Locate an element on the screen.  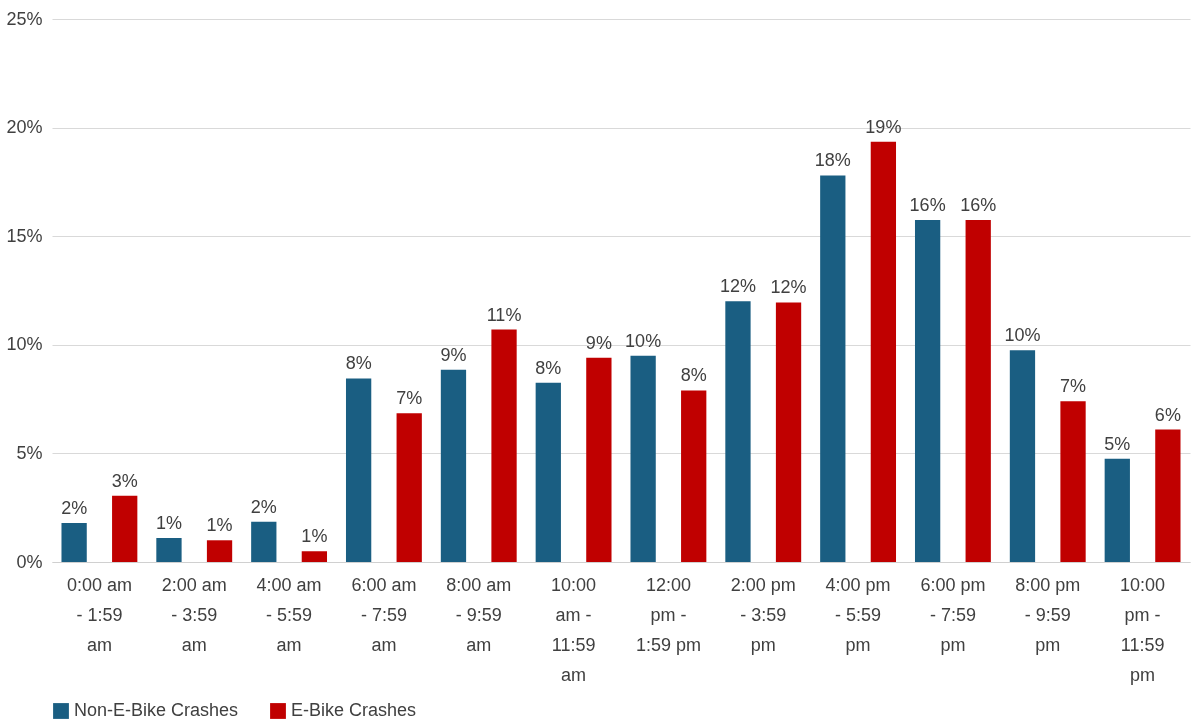
x-tick-label: 10:00 am - 11:59 am is located at coordinates (574, 629).